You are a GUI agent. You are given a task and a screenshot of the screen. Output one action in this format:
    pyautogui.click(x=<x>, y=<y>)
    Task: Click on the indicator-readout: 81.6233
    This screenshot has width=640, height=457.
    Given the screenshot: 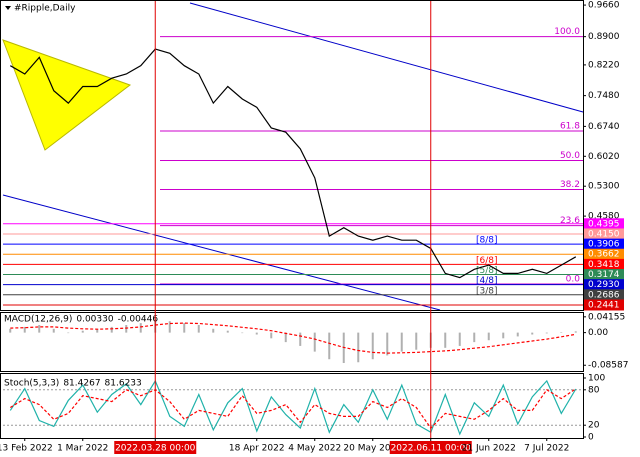 What is the action you would take?
    pyautogui.click(x=123, y=384)
    